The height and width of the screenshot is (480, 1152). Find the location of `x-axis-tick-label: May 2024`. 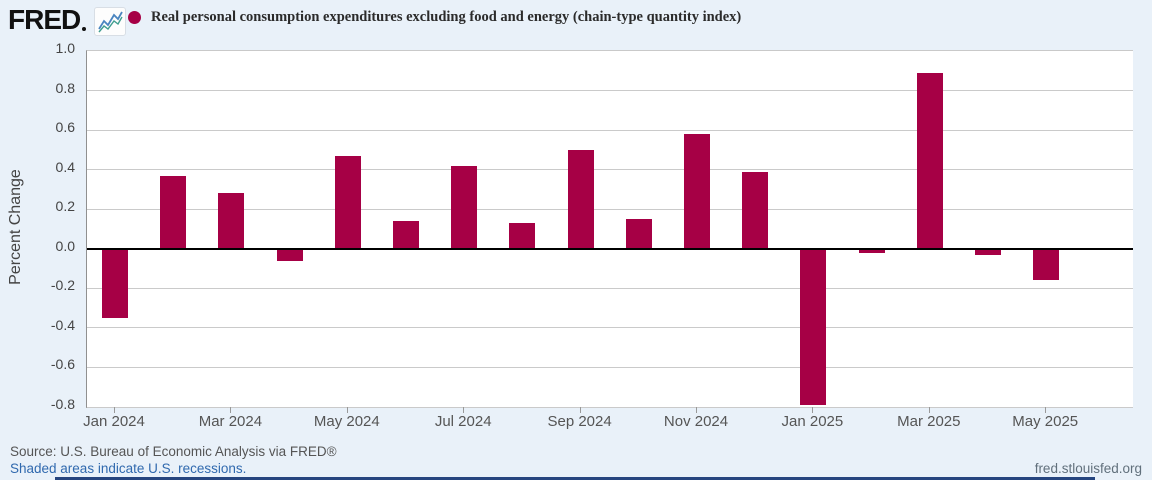

x-axis-tick-label: May 2024 is located at coordinates (346, 421).